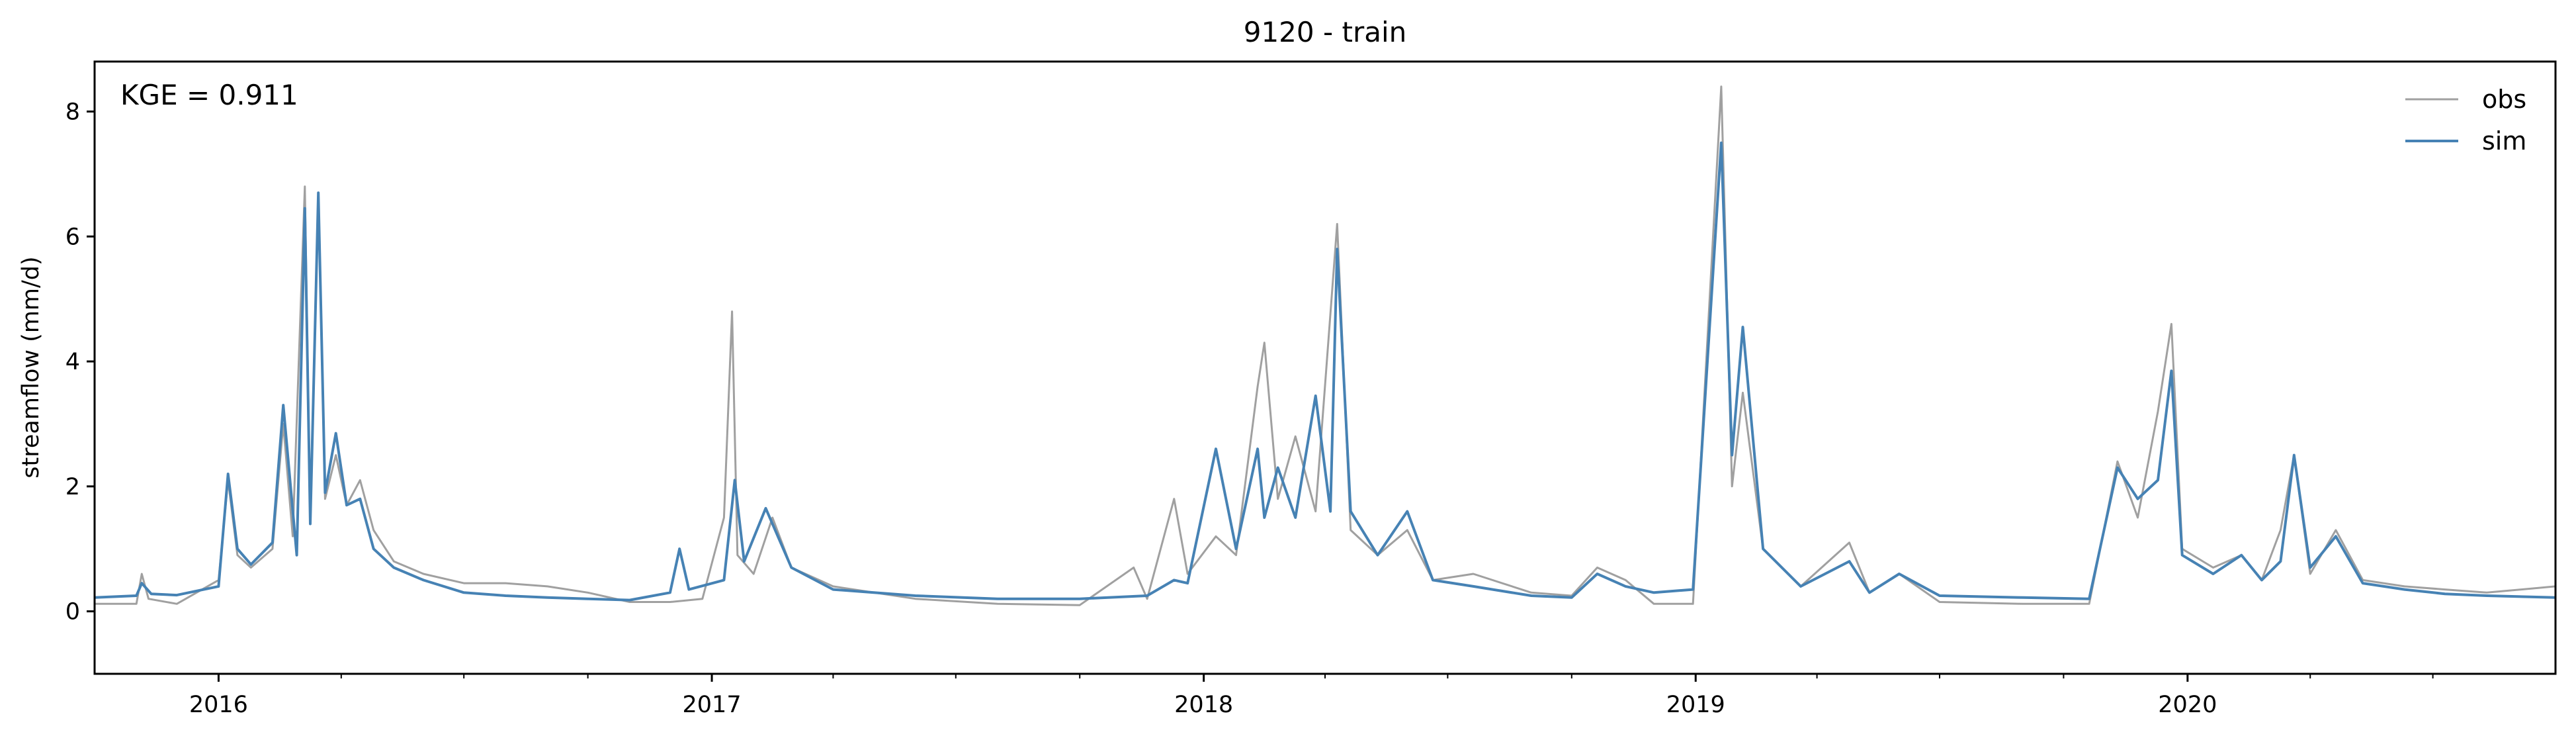  Describe the element at coordinates (1203, 705) in the screenshot. I see `x-tick-label: 2018` at that location.